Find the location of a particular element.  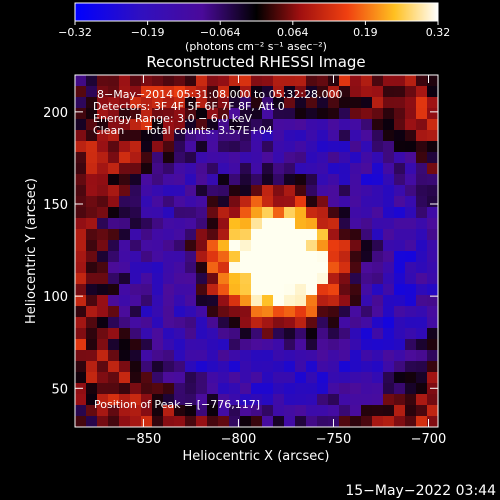

x-tick-label: −850 is located at coordinates (144, 439).